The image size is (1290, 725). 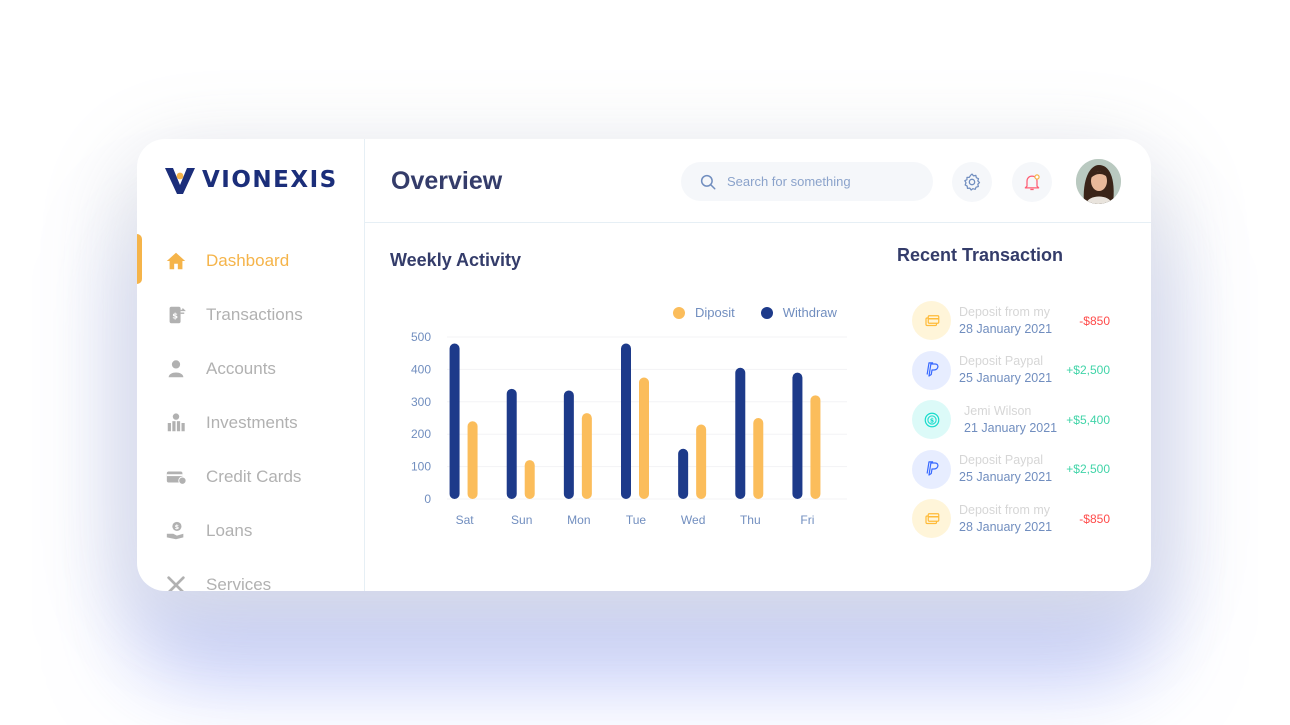 I want to click on loan-icon: $, so click(x=176, y=531).